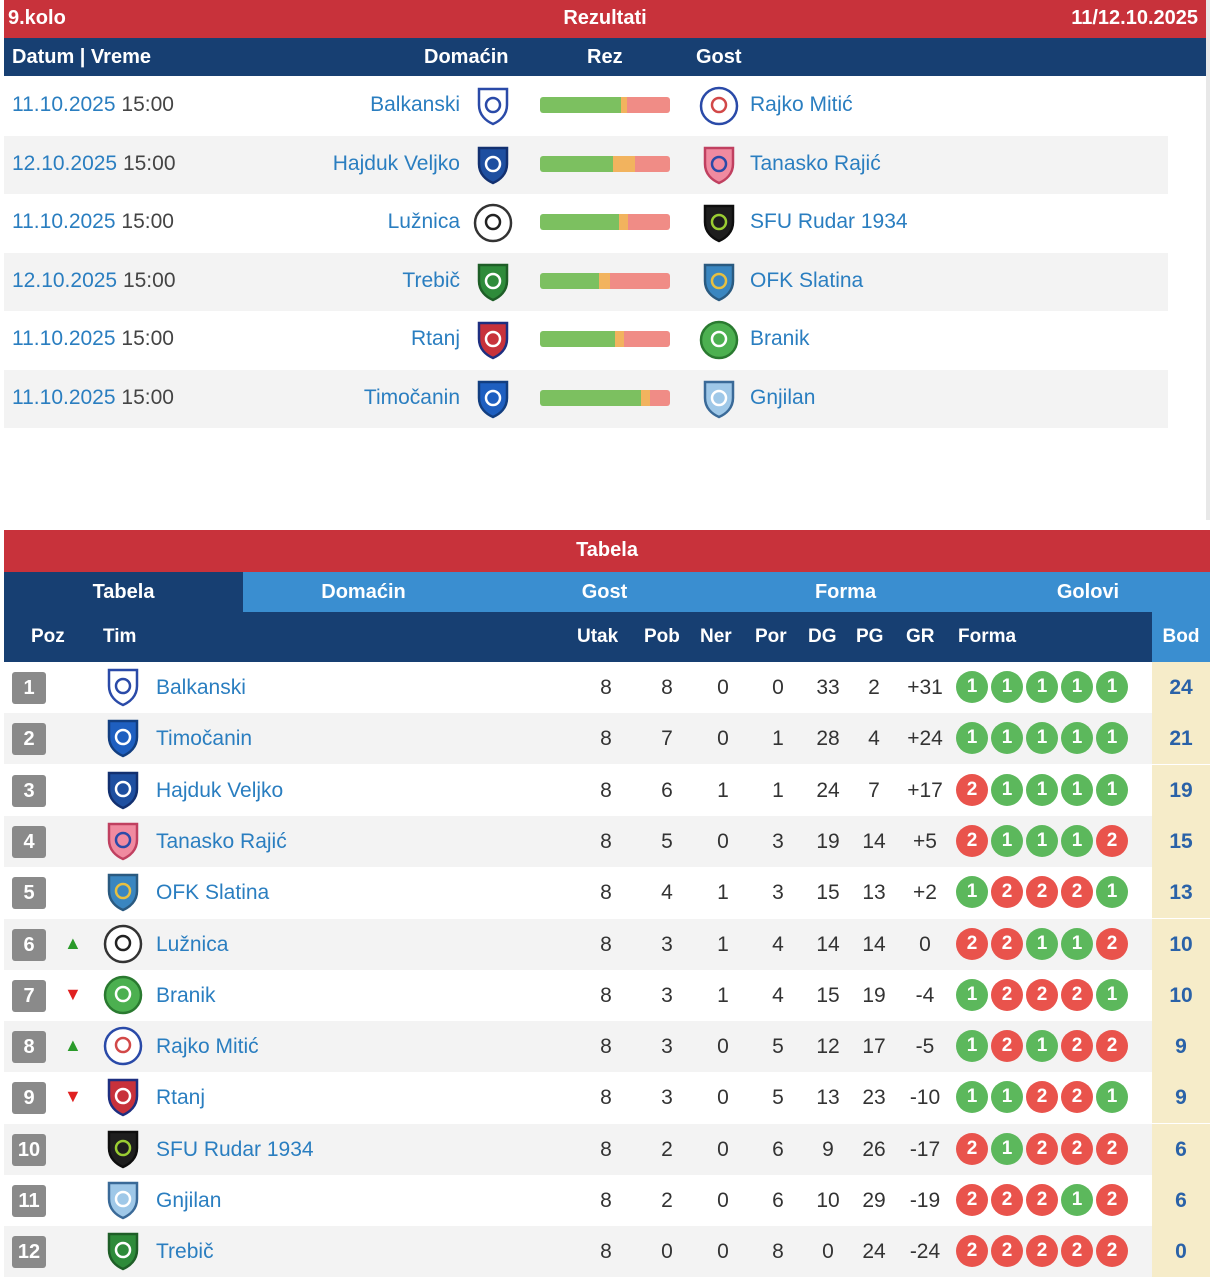 Image resolution: width=1214 pixels, height=1280 pixels. I want to click on away-team-link: OFK Slatina, so click(807, 280).